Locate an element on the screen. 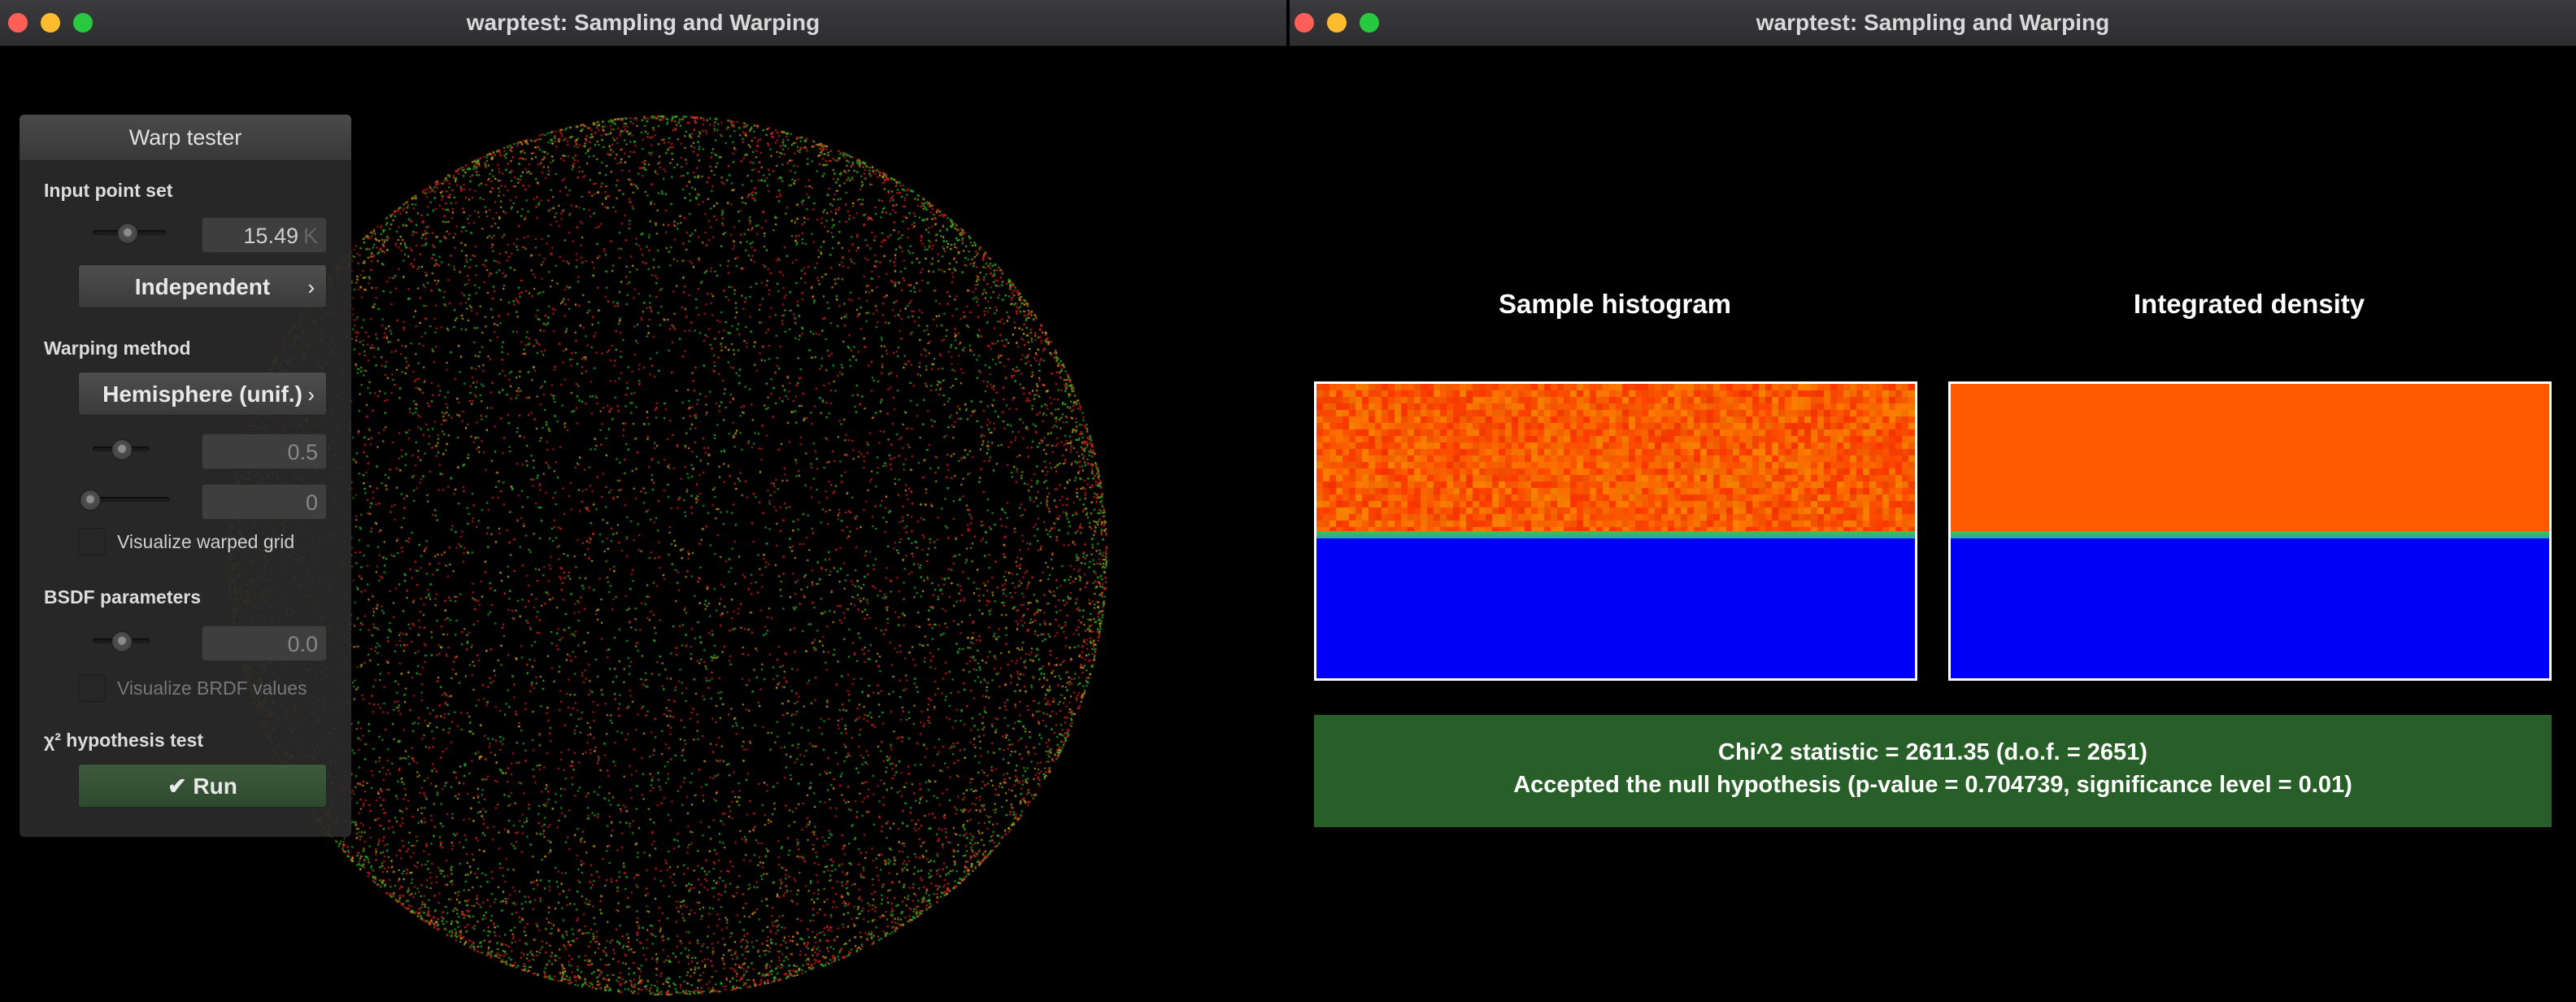 This screenshot has height=1002, width=2576. histogram-lower-region is located at coordinates (1616, 608).